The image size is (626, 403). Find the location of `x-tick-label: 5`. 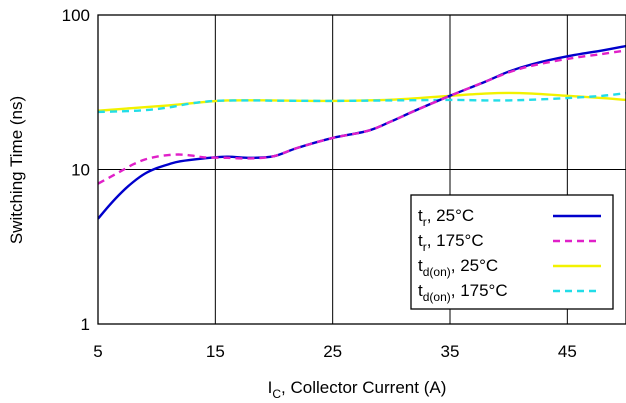

x-tick-label: 5 is located at coordinates (97, 351).